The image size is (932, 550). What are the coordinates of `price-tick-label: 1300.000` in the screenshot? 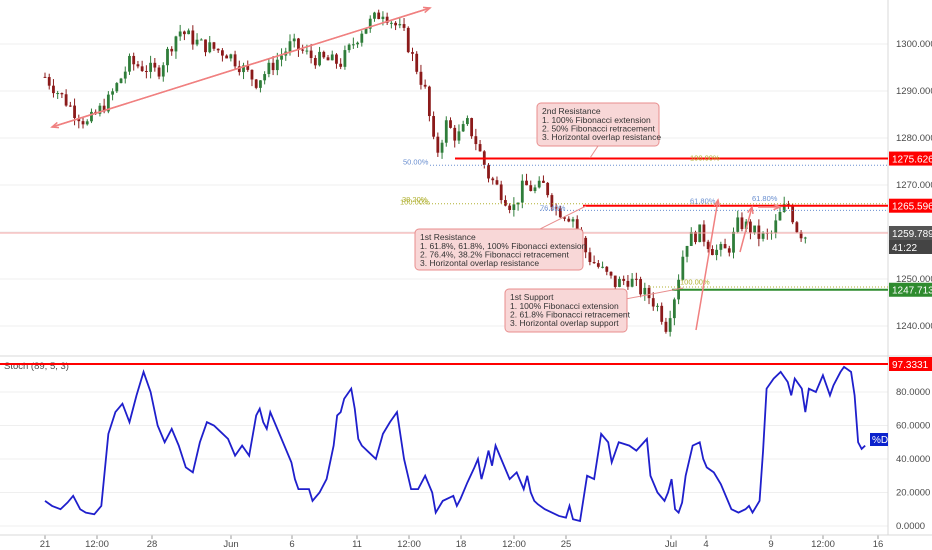 It's located at (914, 44).